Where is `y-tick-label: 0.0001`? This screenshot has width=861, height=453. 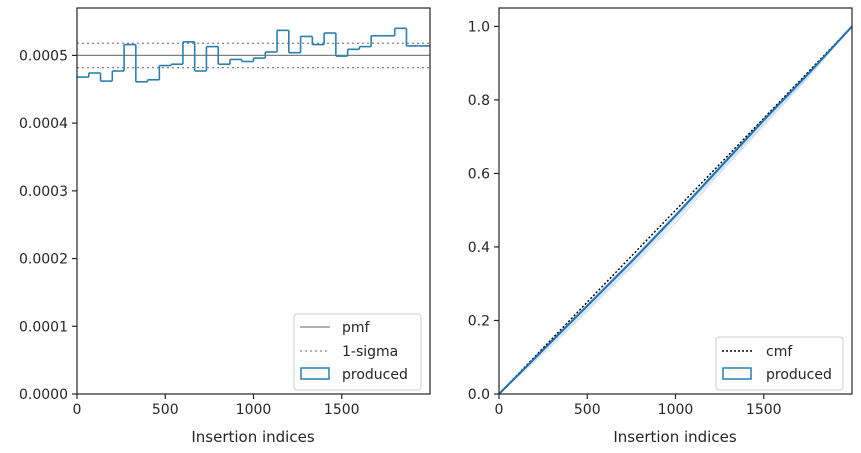
y-tick-label: 0.0001 is located at coordinates (43, 327).